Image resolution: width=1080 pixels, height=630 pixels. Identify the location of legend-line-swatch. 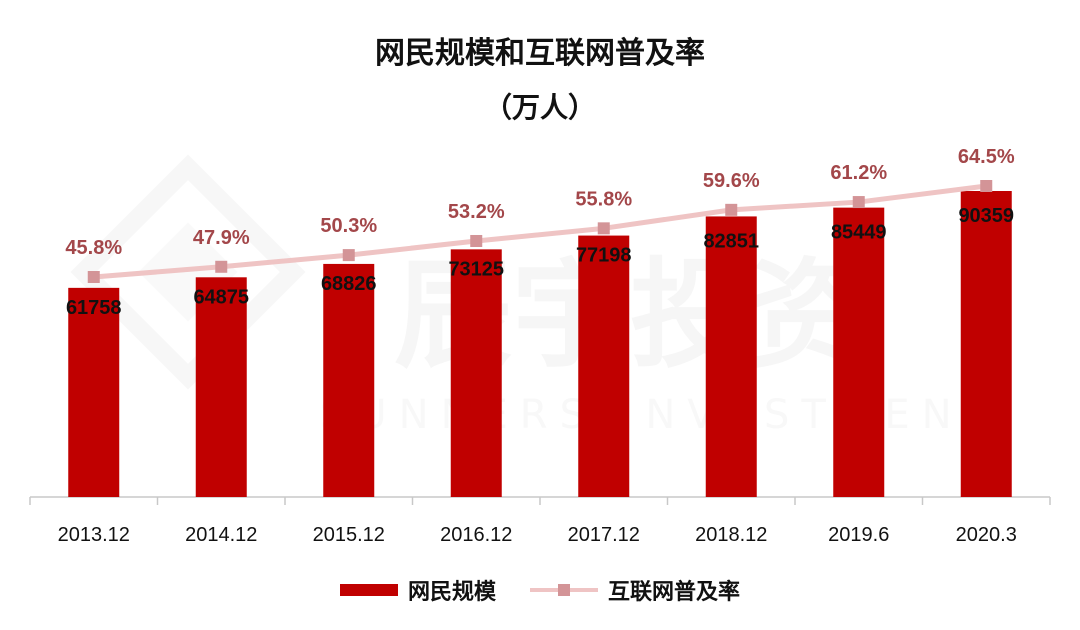
(564, 590).